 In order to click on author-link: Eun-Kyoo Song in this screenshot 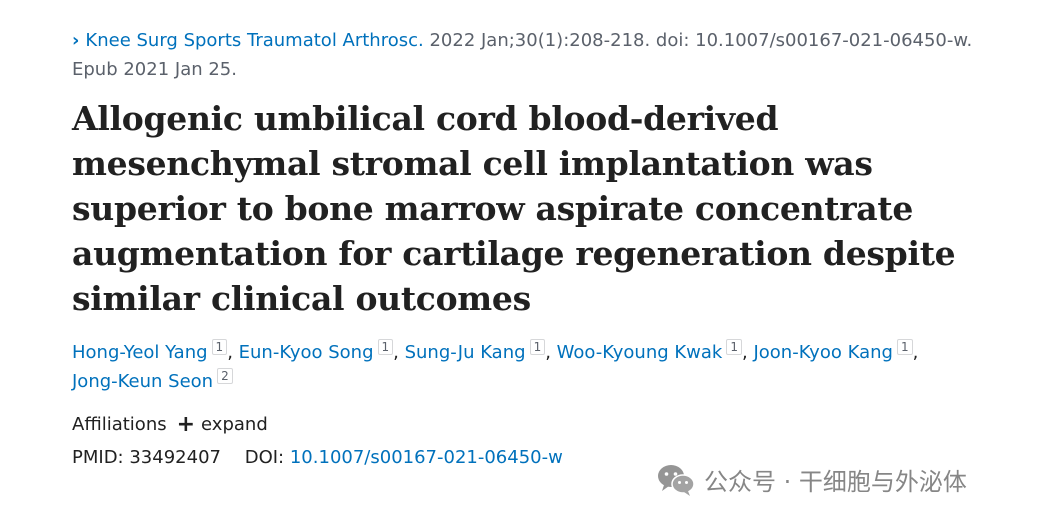, I will do `click(306, 352)`.